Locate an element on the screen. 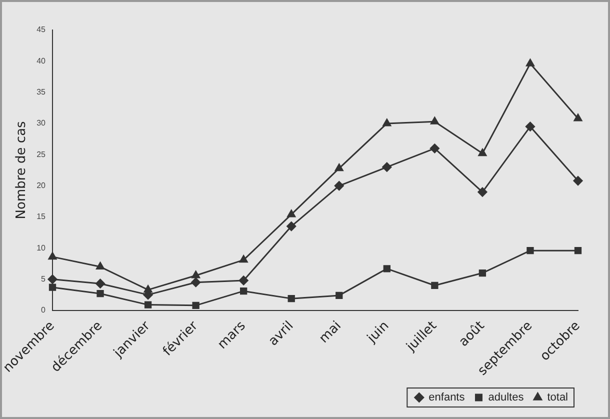 This screenshot has height=419, width=610. y-tick-label: 30 is located at coordinates (41, 123).